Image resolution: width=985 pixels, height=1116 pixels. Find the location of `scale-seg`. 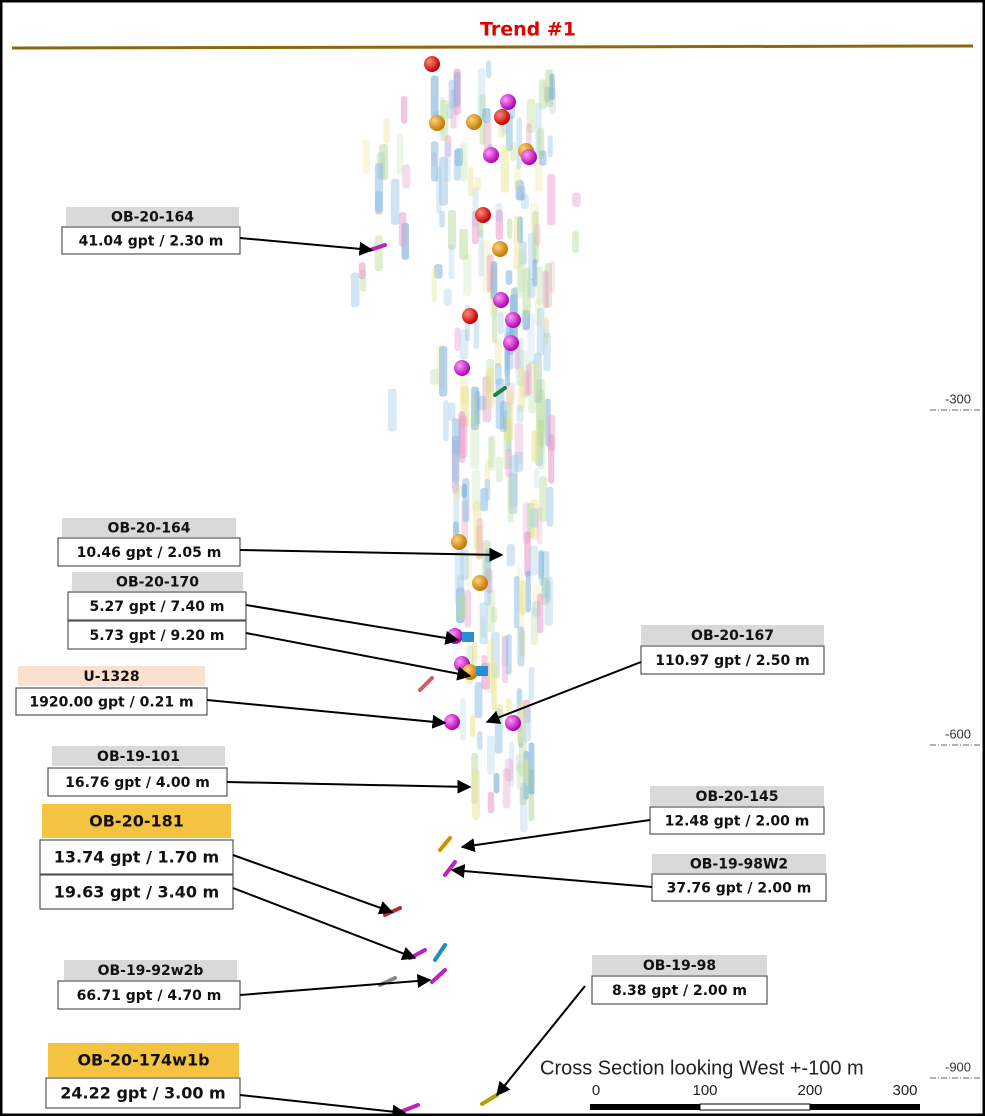

scale-seg is located at coordinates (645, 1107).